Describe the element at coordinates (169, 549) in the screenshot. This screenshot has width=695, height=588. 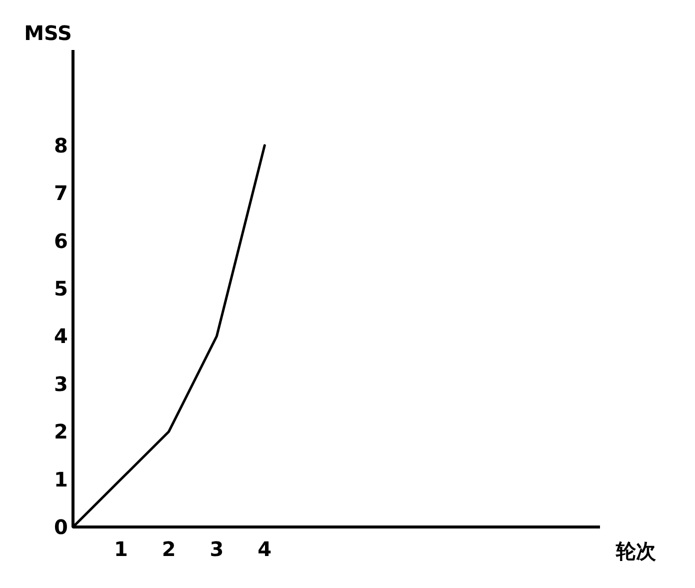
I see `x-tick-label: 2` at that location.